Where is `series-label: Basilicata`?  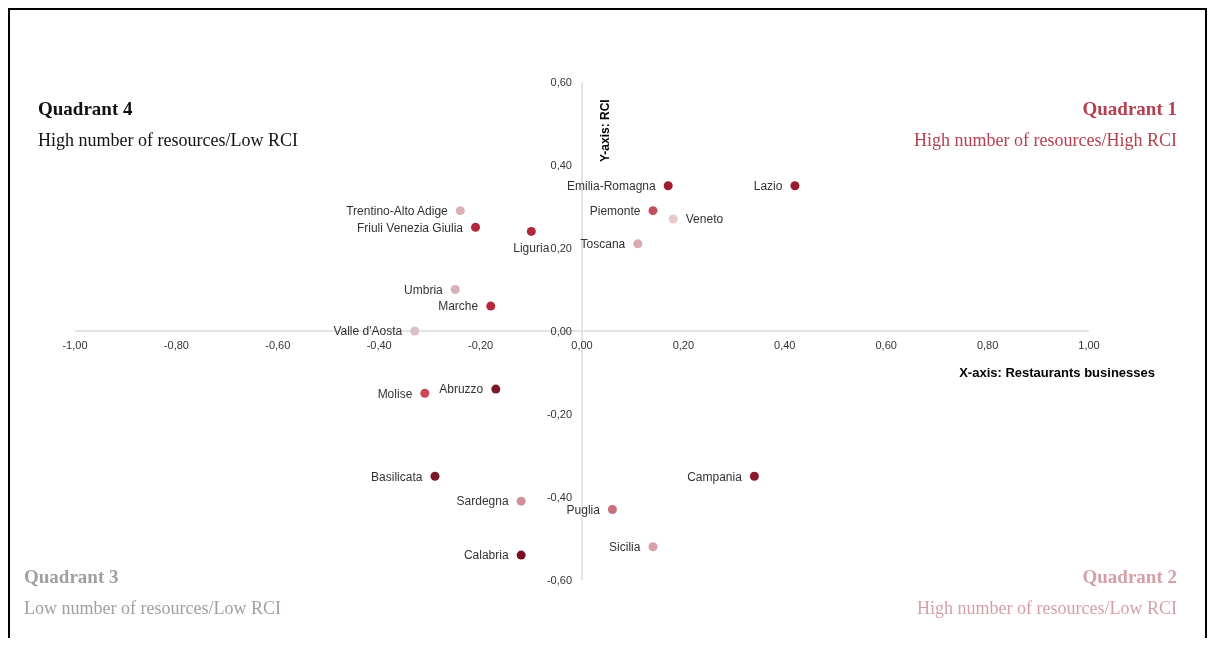 series-label: Basilicata is located at coordinates (397, 476).